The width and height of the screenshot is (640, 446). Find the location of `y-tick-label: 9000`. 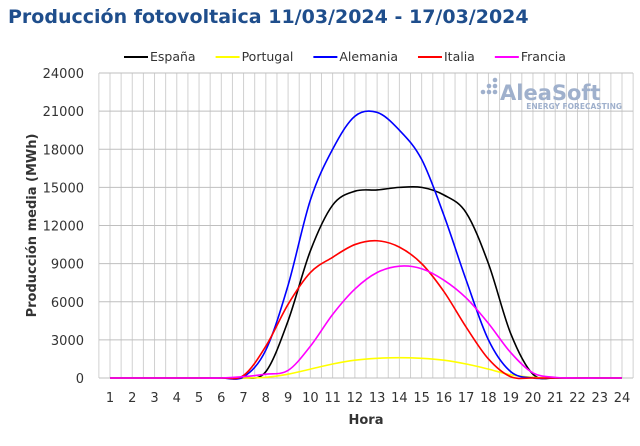

y-tick-label: 9000 is located at coordinates (67, 265).